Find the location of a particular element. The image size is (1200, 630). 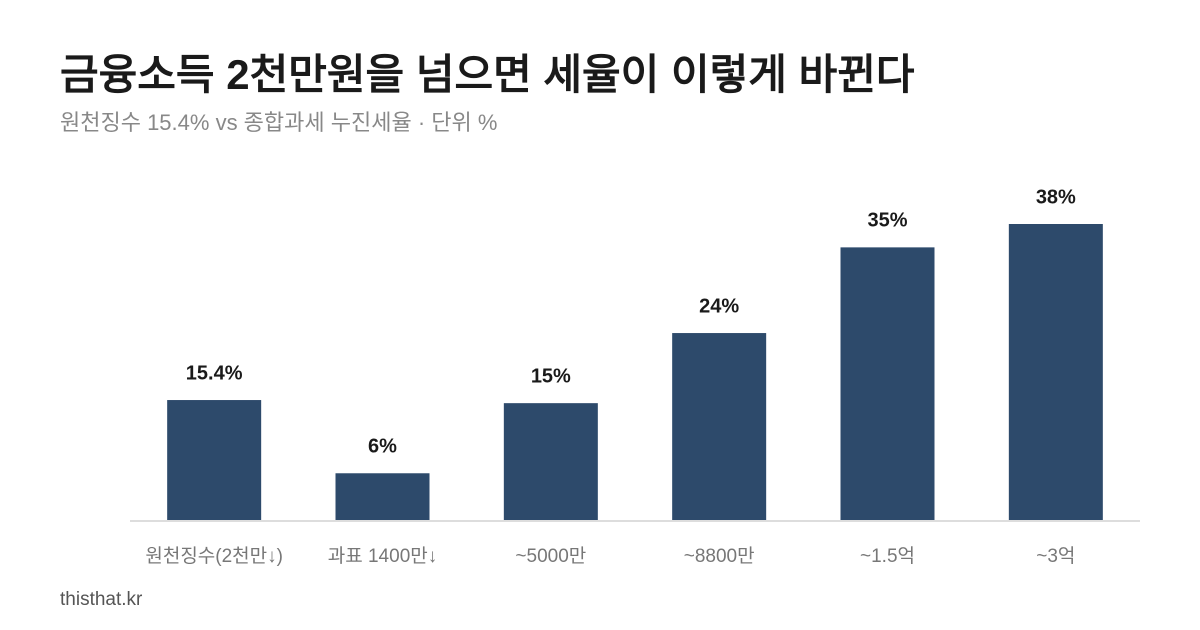

x-tick-label: 과표 1400만↓ is located at coordinates (383, 556).